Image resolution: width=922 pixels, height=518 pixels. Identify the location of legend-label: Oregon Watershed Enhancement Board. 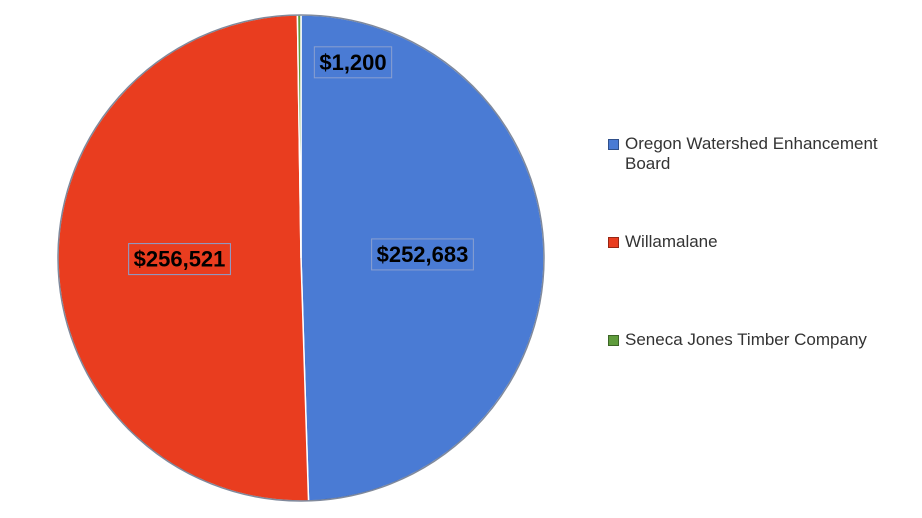
(751, 153).